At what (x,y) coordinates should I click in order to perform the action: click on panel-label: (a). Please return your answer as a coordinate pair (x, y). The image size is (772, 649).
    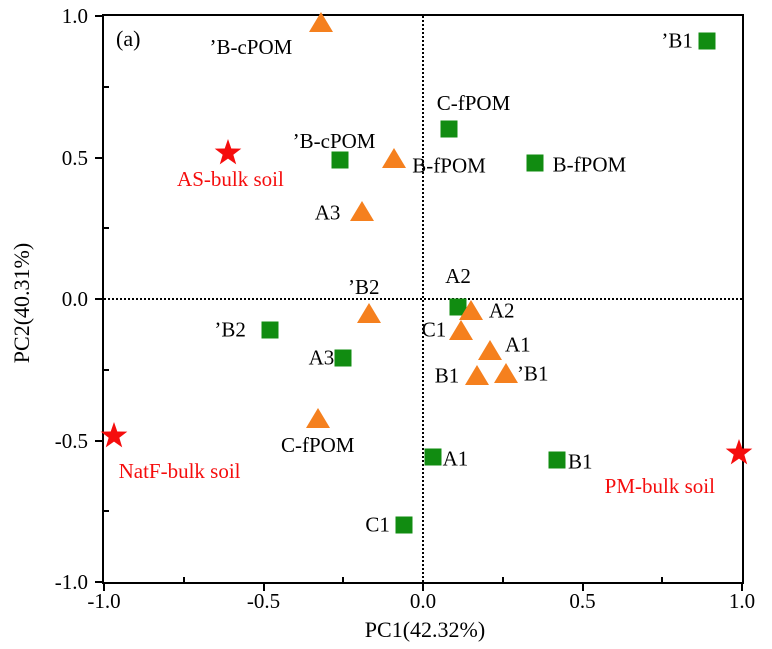
    Looking at the image, I should click on (128, 38).